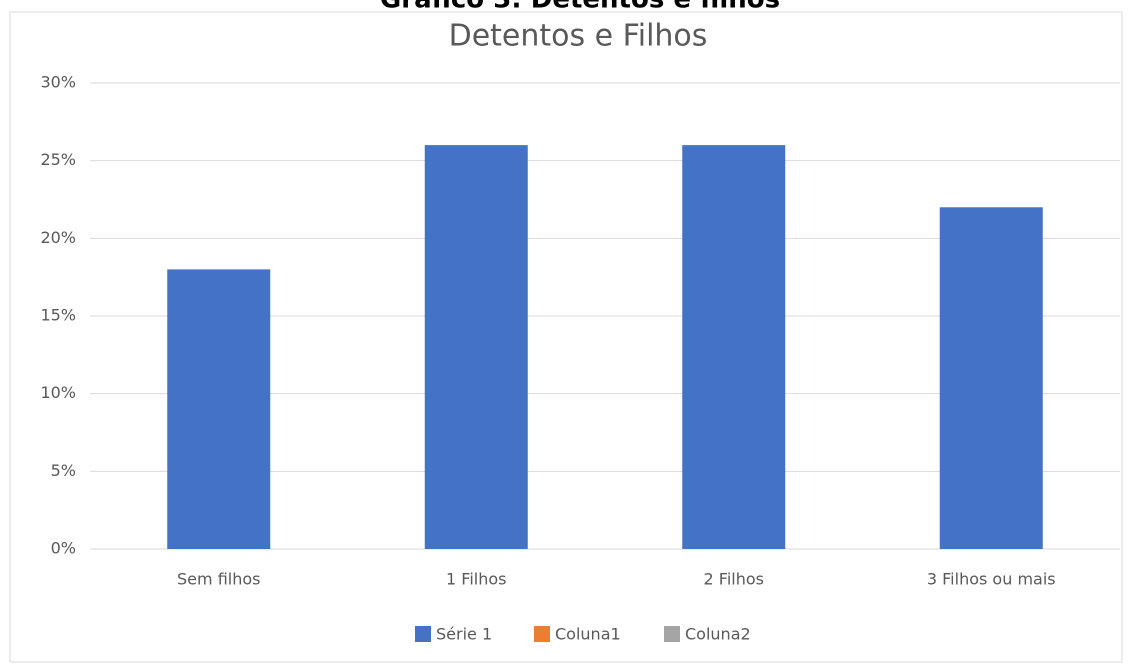  Describe the element at coordinates (578, 36) in the screenshot. I see `chart-title: Detentos e Filhos` at that location.